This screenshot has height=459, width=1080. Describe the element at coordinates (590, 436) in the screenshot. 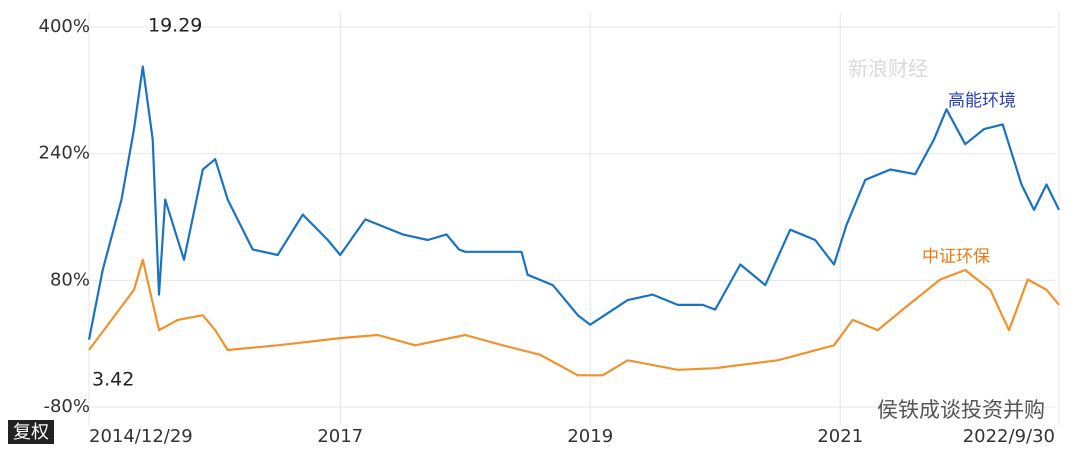

I see `x-tick-label: 2019` at that location.